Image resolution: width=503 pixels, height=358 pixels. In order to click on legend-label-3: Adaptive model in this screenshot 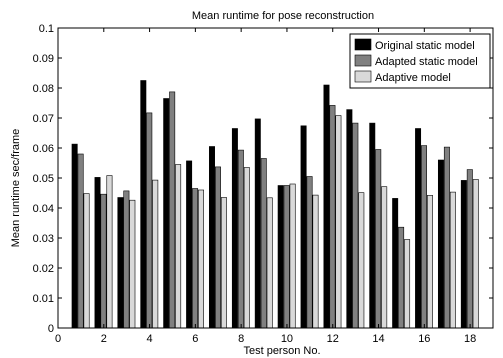, I will do `click(413, 78)`.